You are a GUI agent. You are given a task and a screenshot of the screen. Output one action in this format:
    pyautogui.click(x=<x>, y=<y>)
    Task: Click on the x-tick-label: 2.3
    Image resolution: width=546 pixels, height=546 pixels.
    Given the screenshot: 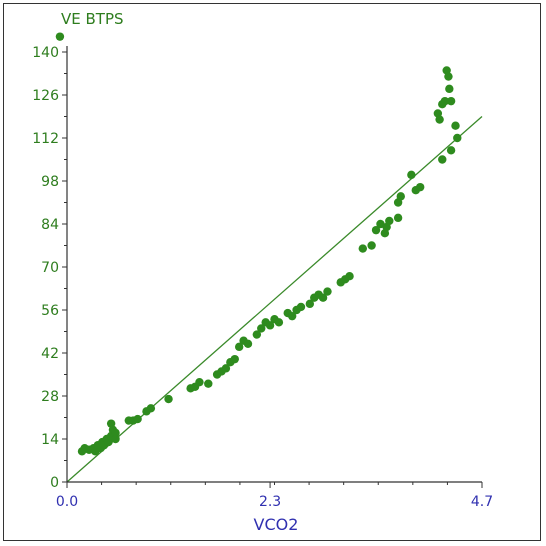 What is the action you would take?
    pyautogui.click(x=270, y=502)
    